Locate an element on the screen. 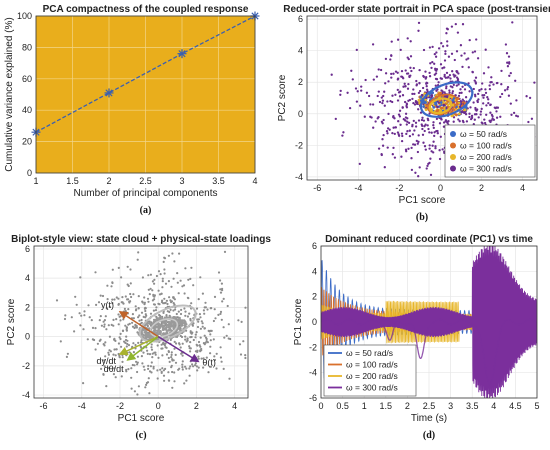 This screenshot has height=450, width=550. y-tick-label: -2 is located at coordinates (313, 347).